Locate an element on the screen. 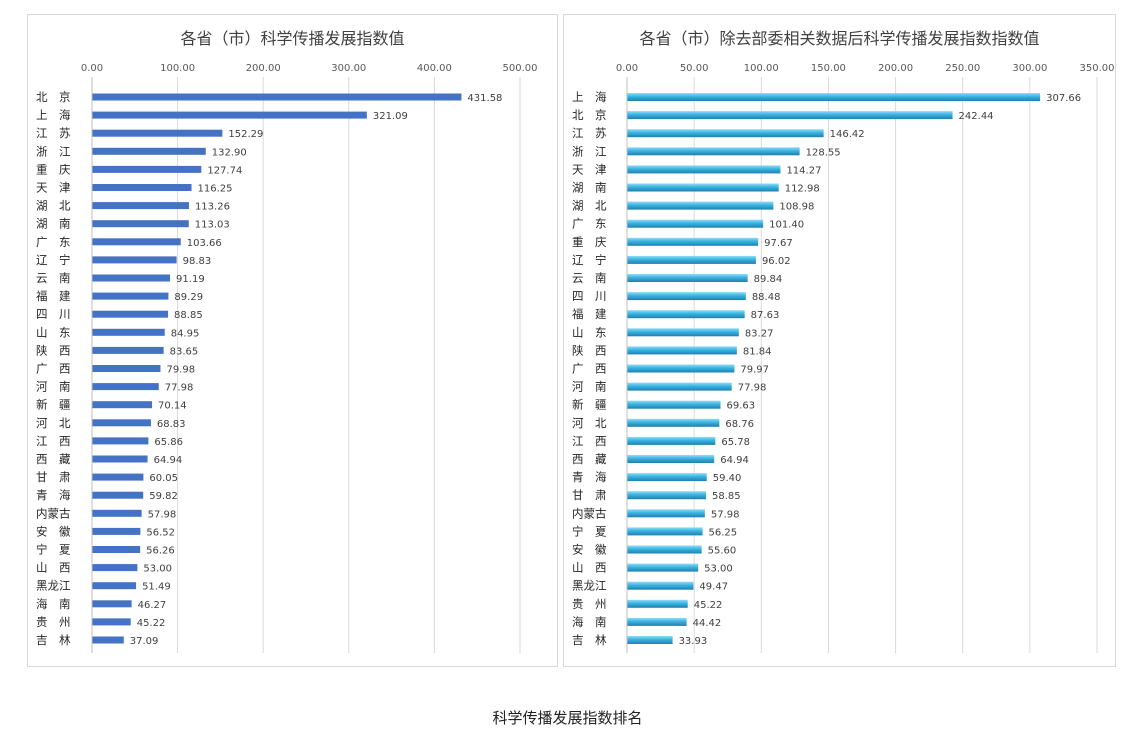 The image size is (1135, 751). x-tick-label: 0.00 is located at coordinates (627, 68).